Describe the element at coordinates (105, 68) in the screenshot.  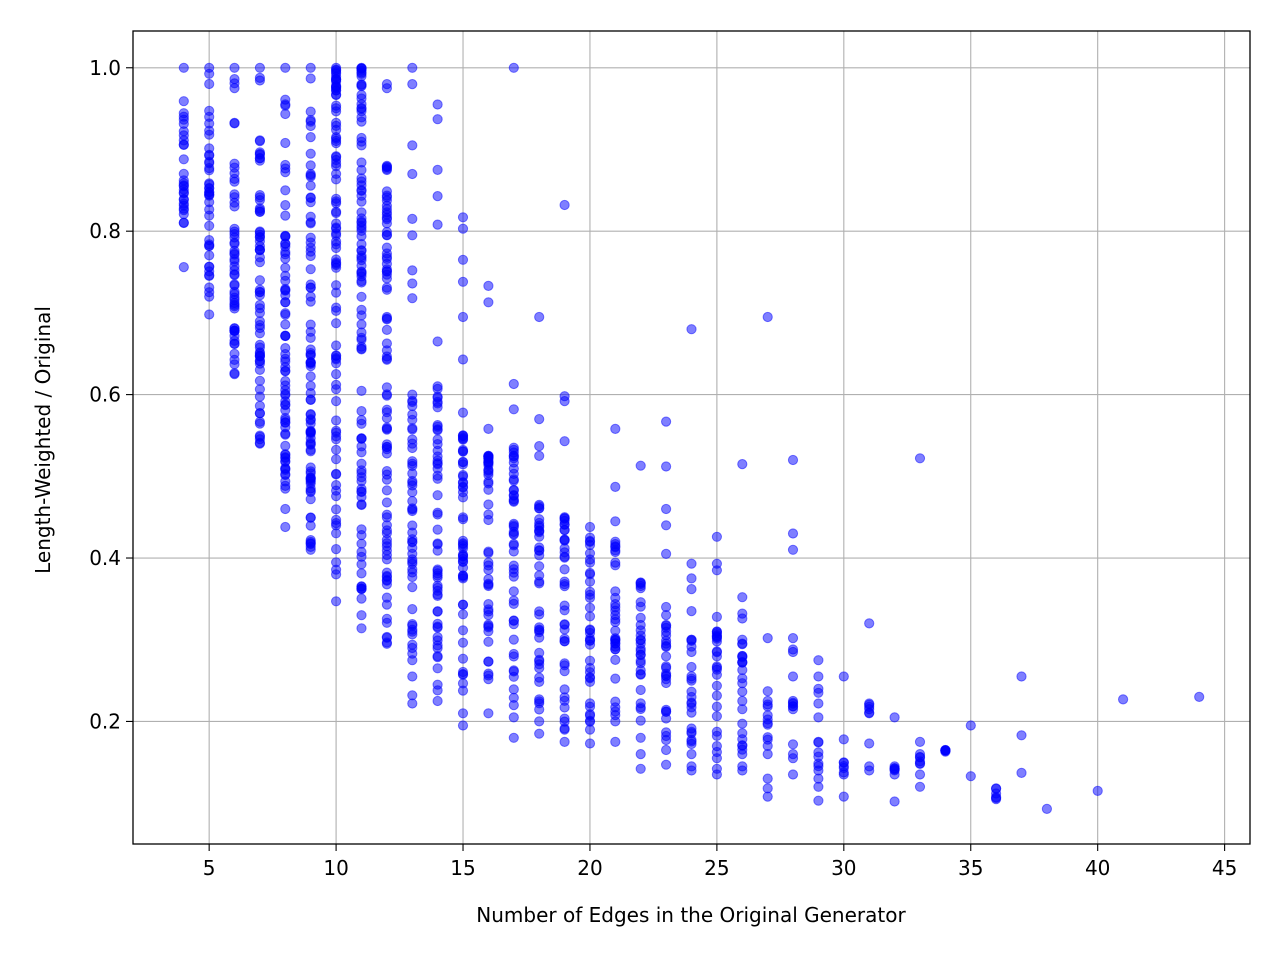
I see `y-tick-label: 1.0` at that location.